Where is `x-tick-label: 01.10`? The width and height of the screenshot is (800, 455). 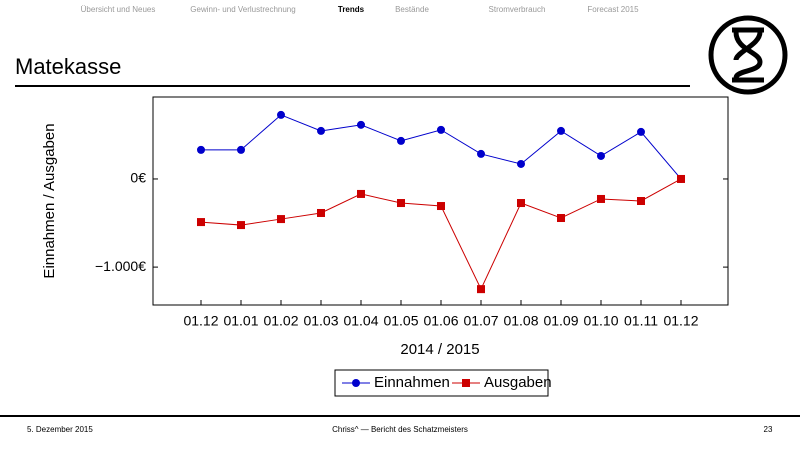 x-tick-label: 01.10 is located at coordinates (600, 321).